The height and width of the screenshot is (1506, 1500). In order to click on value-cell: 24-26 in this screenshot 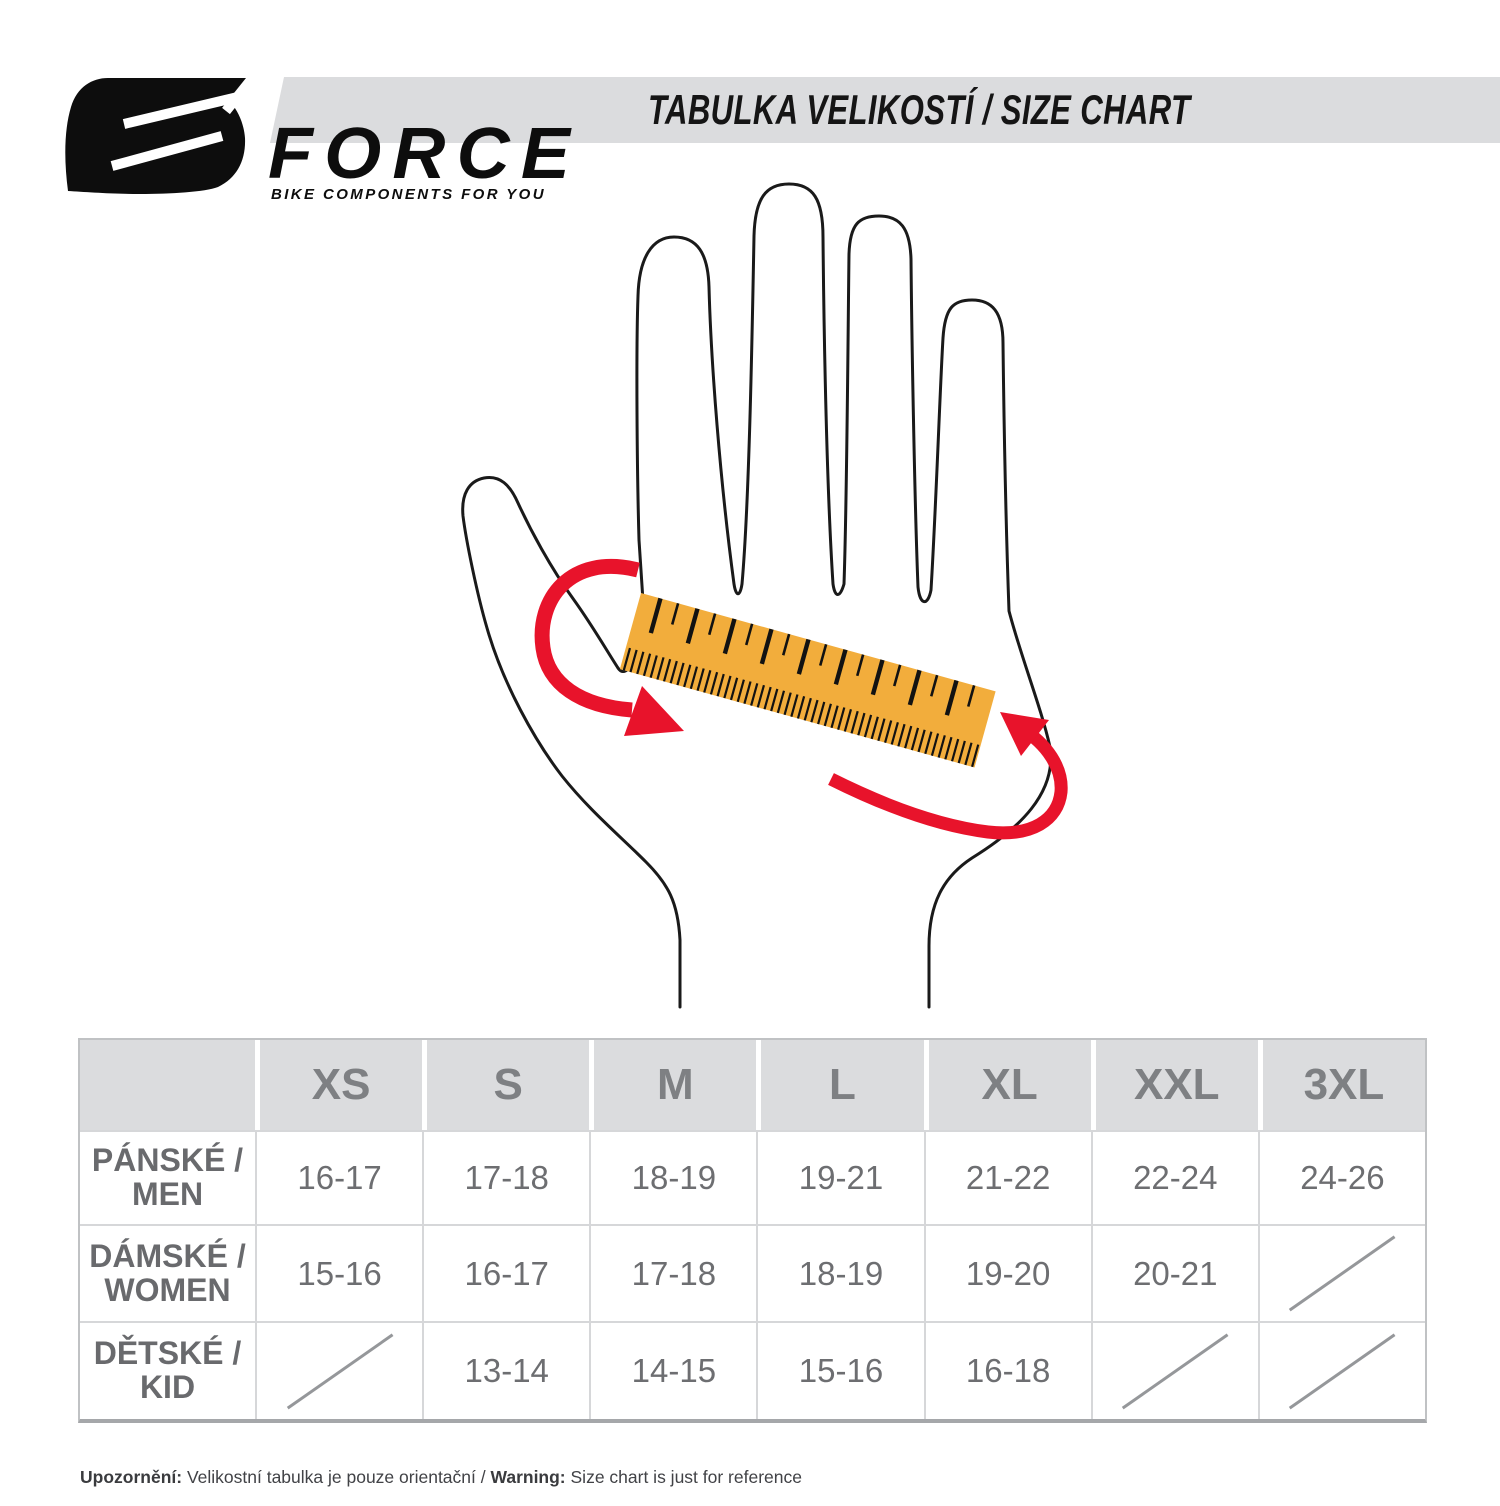, I will do `click(1341, 1178)`.